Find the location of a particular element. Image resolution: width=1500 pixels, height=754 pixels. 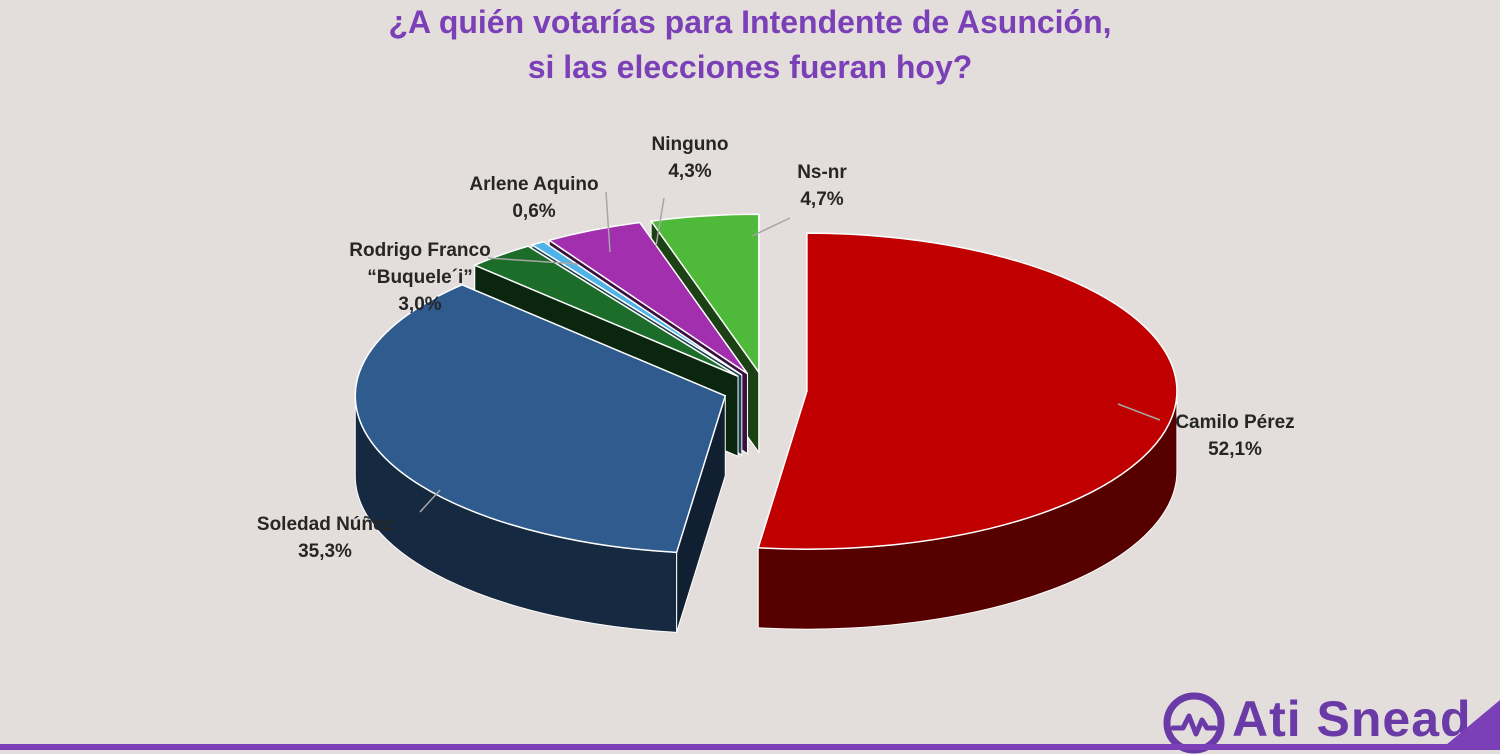

slice-value-label: 35,3% is located at coordinates (325, 551).